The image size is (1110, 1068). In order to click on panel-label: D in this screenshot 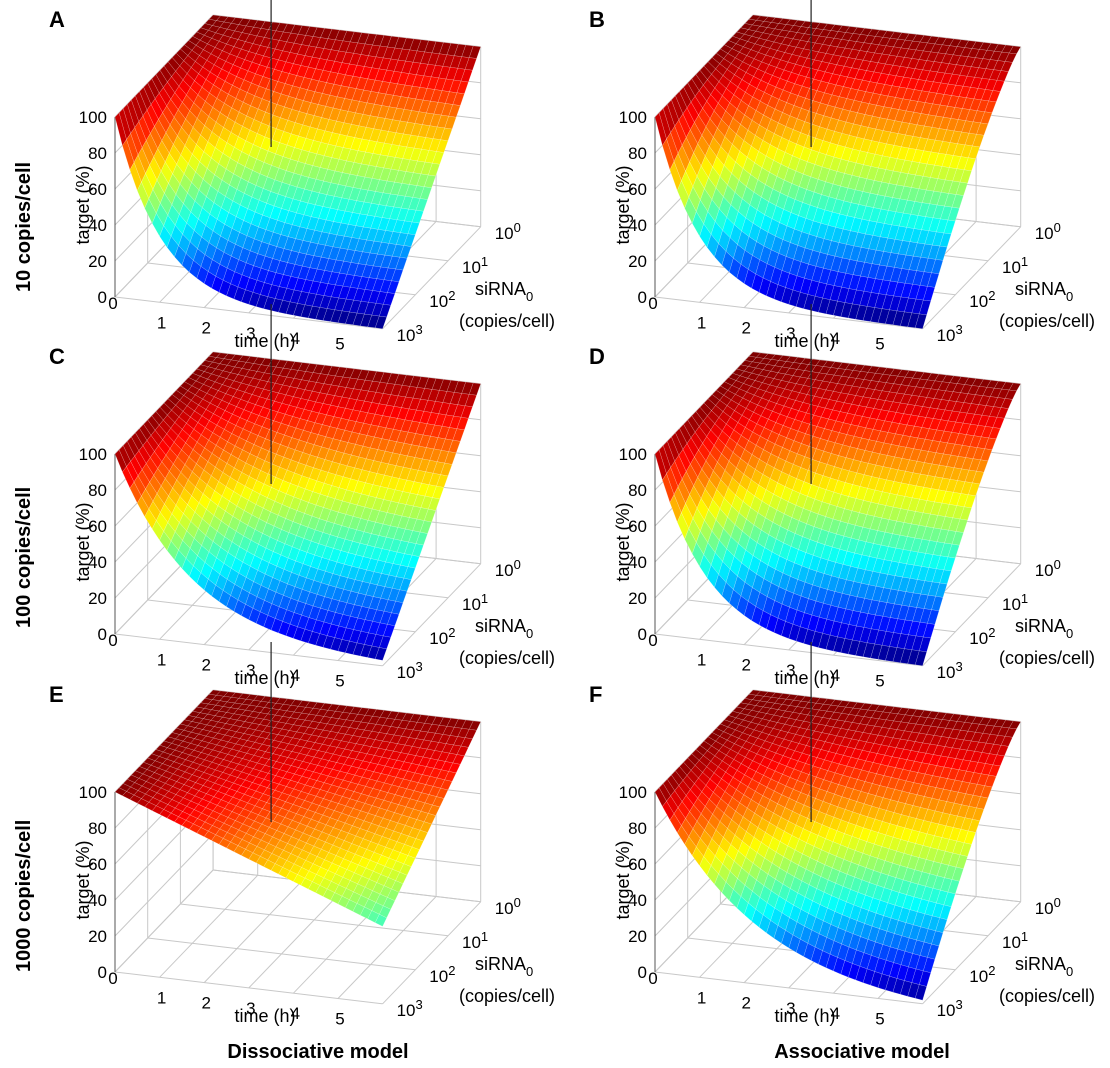, I will do `click(597, 356)`.